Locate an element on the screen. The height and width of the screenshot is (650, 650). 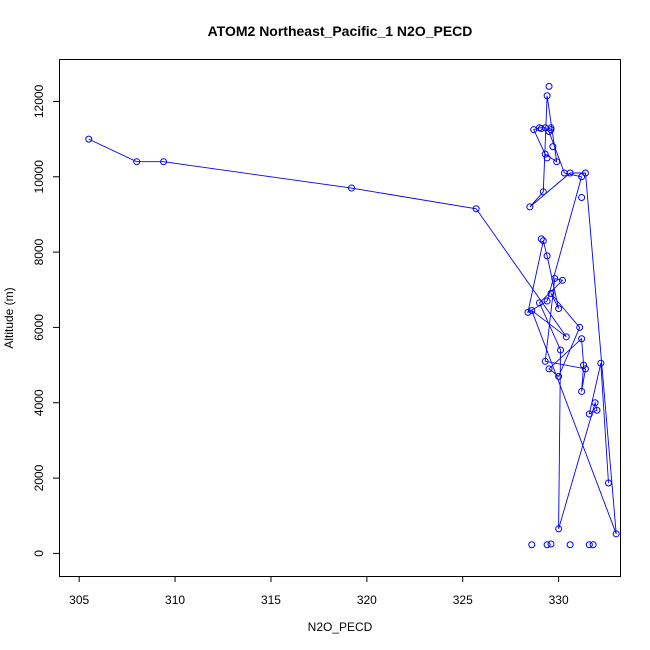
x-tick-label: 330 is located at coordinates (559, 600).